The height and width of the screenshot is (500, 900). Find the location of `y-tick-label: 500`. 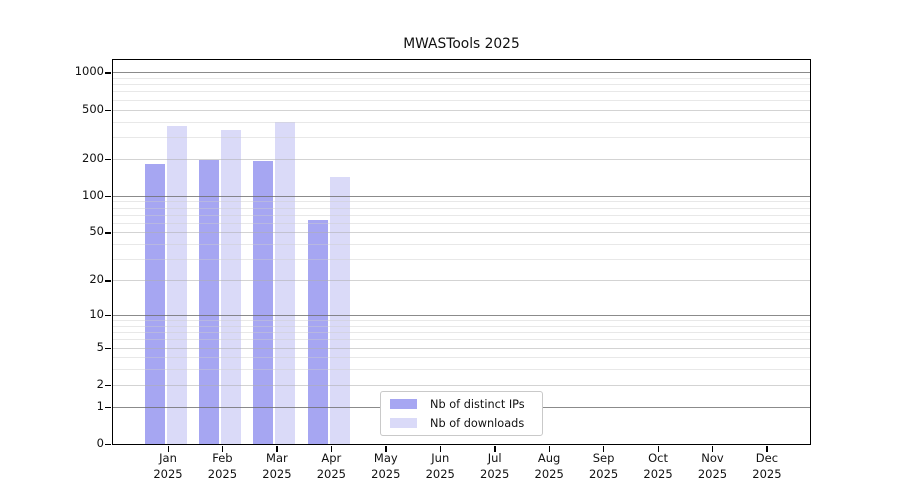

y-tick-label: 500 is located at coordinates (93, 108).